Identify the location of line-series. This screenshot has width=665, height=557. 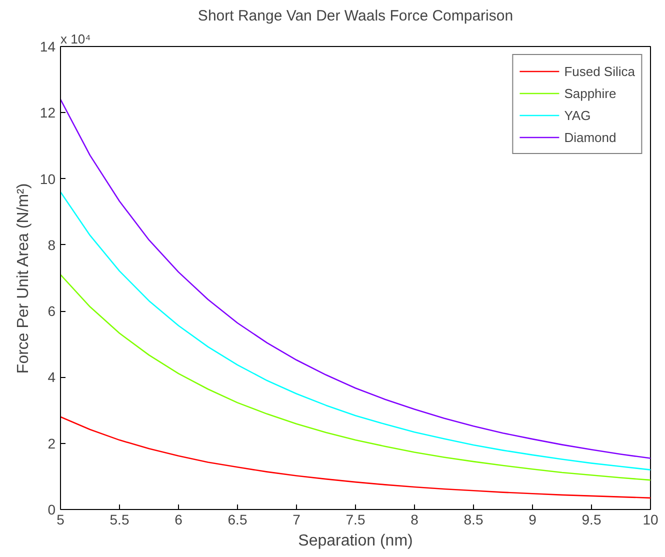
(355, 457).